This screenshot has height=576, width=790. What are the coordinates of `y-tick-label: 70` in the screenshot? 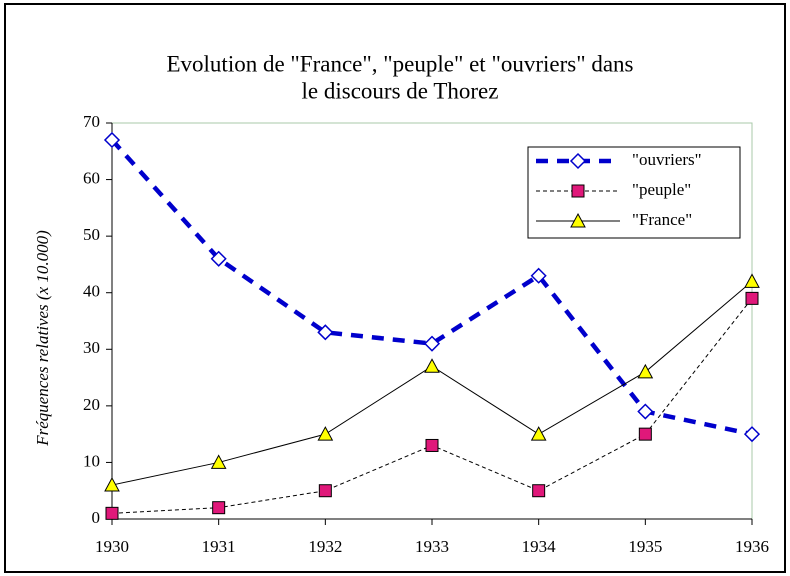 It's located at (91, 121).